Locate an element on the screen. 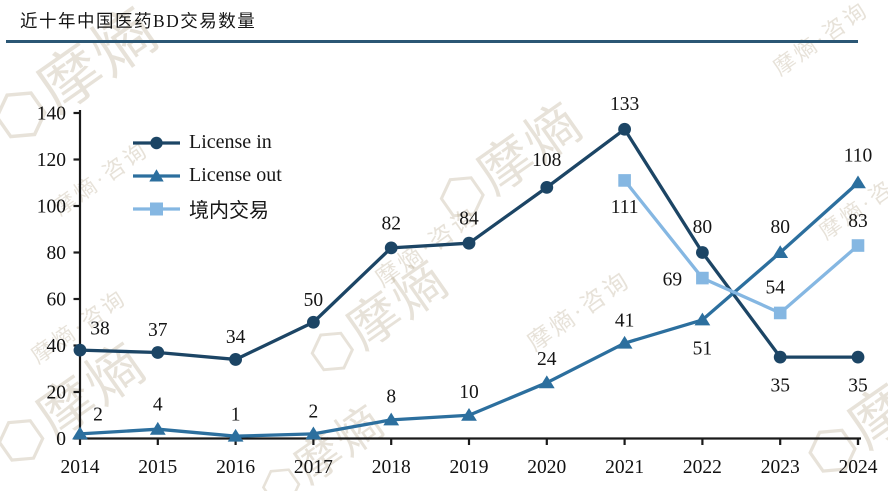 This screenshot has height=491, width=888. legend-item-license-out: License out is located at coordinates (207, 175).